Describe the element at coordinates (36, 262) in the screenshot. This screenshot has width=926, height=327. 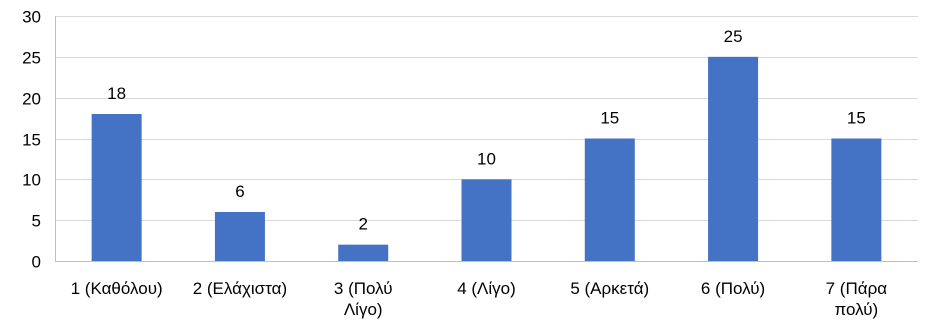
I see `y-tick-label-0: 0` at that location.